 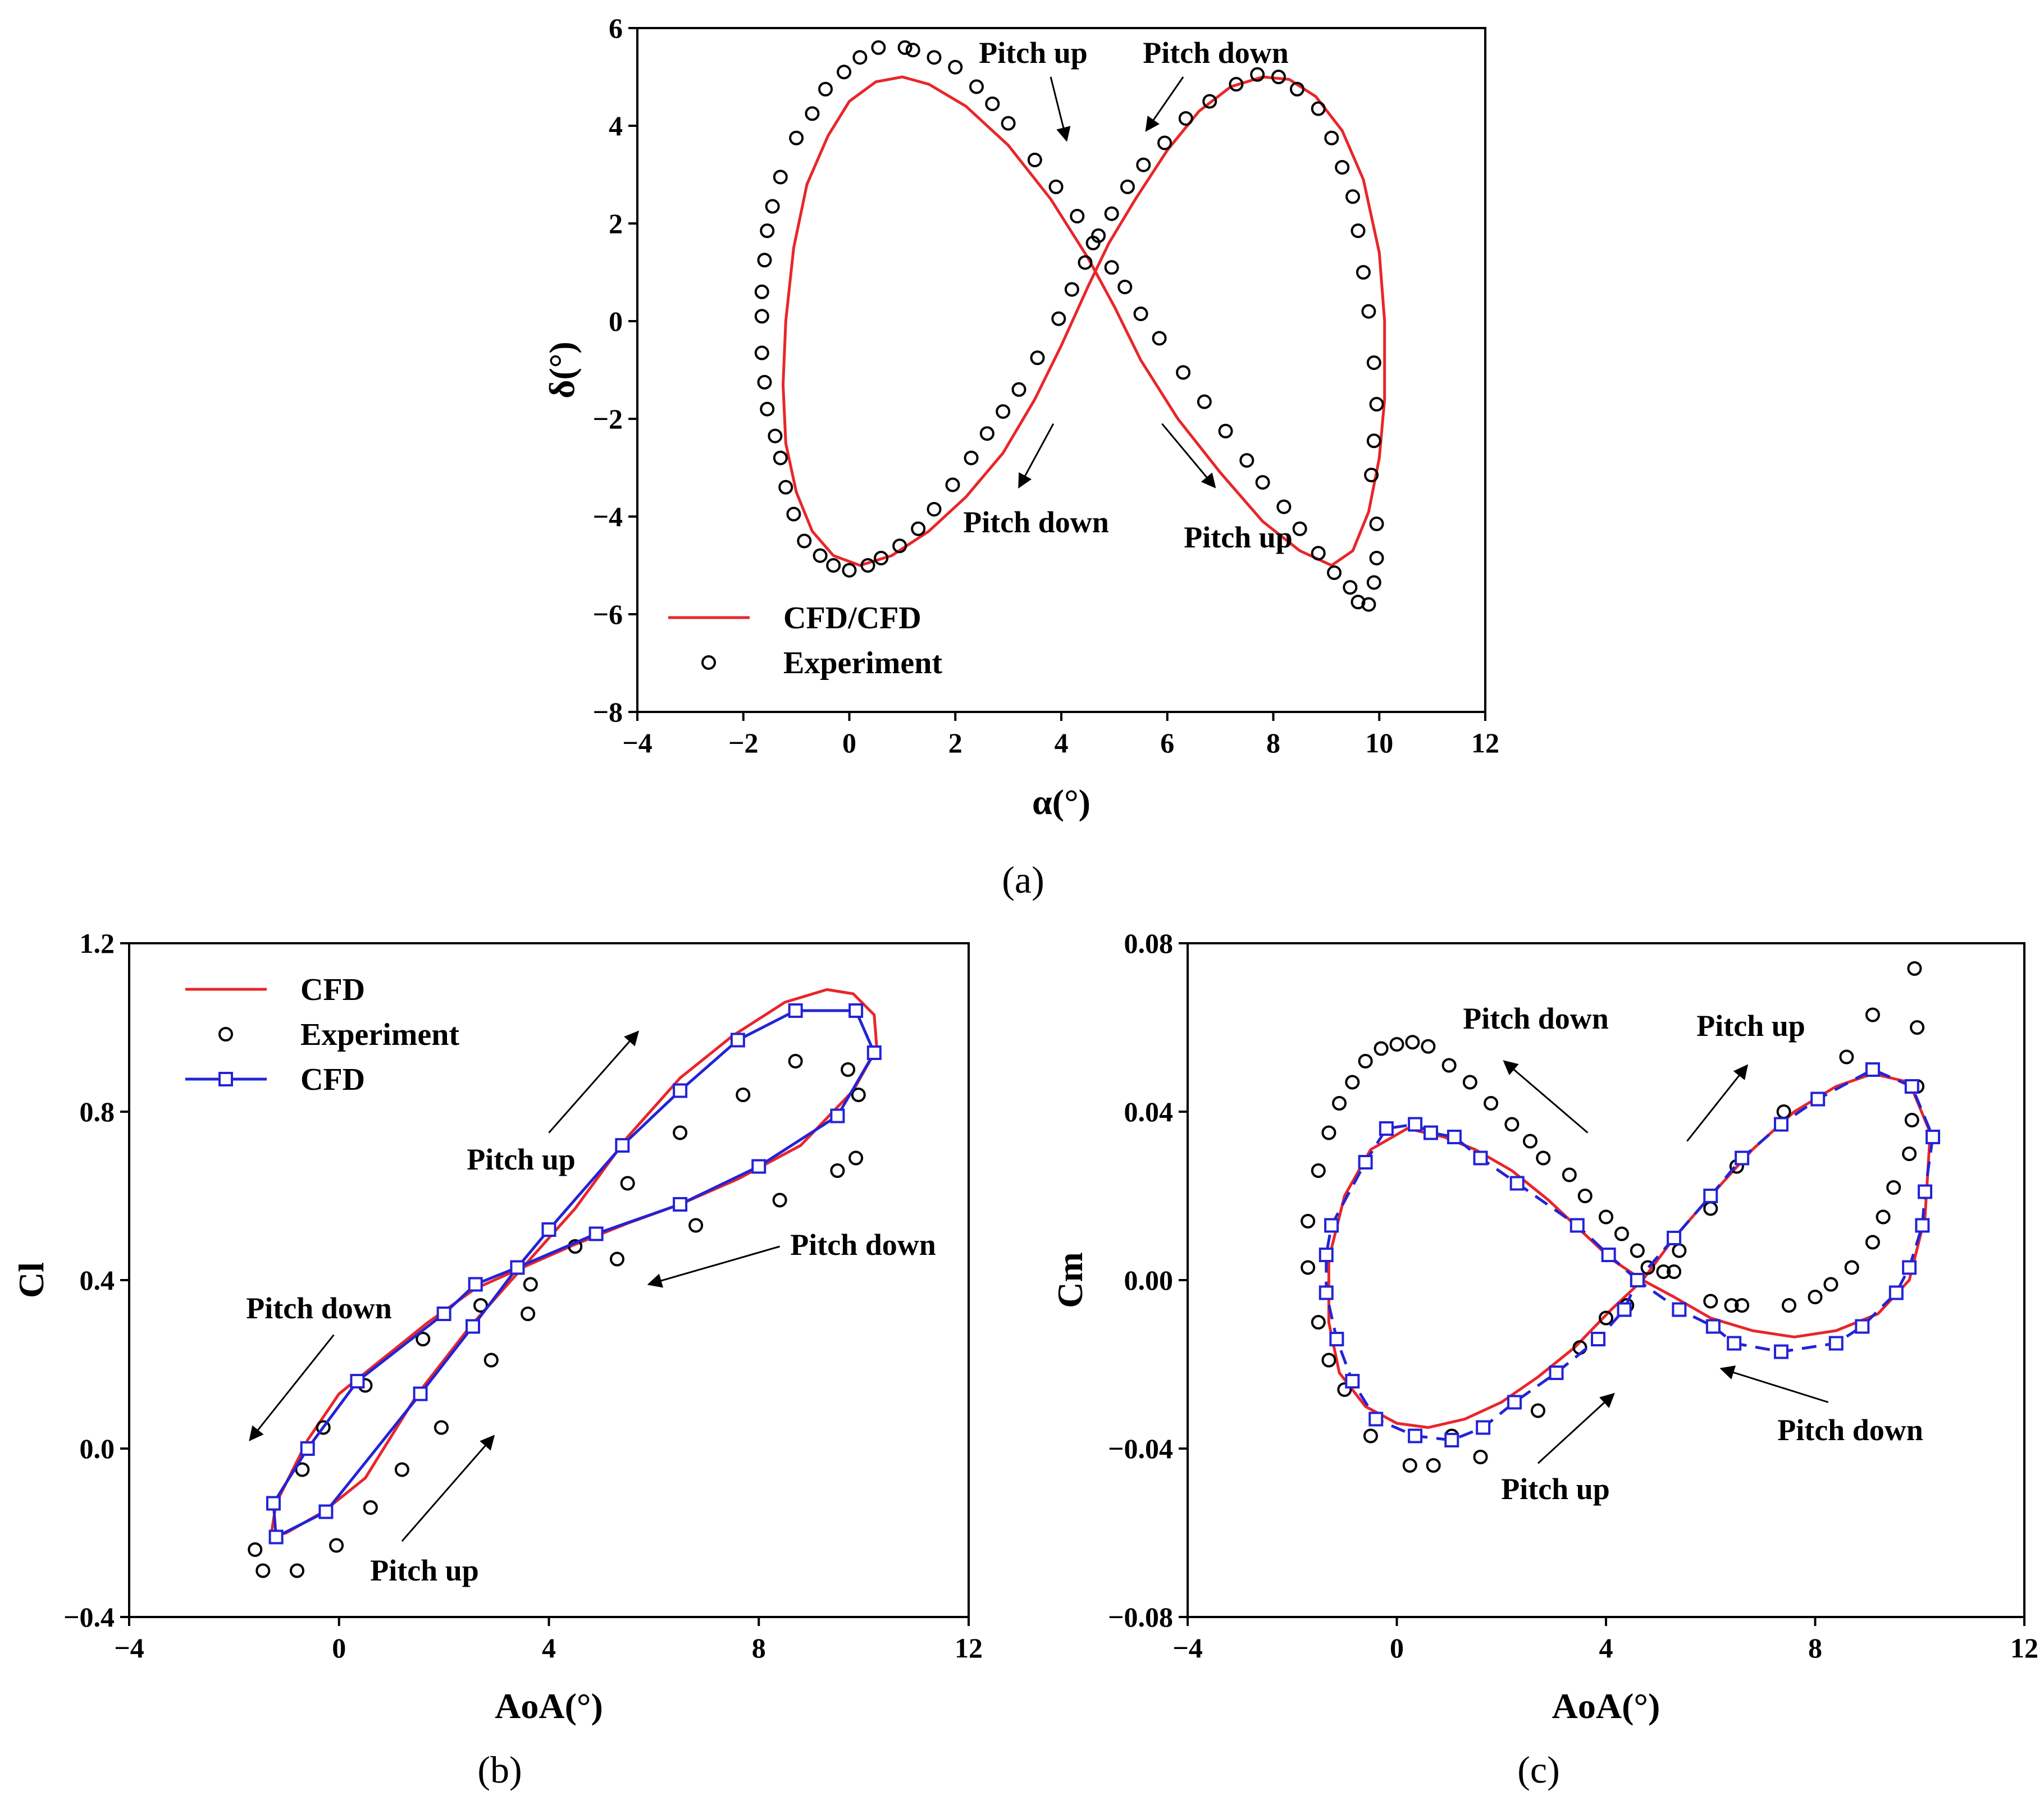 What do you see at coordinates (1149, 1111) in the screenshot?
I see `y-tick-label: 0.04` at bounding box center [1149, 1111].